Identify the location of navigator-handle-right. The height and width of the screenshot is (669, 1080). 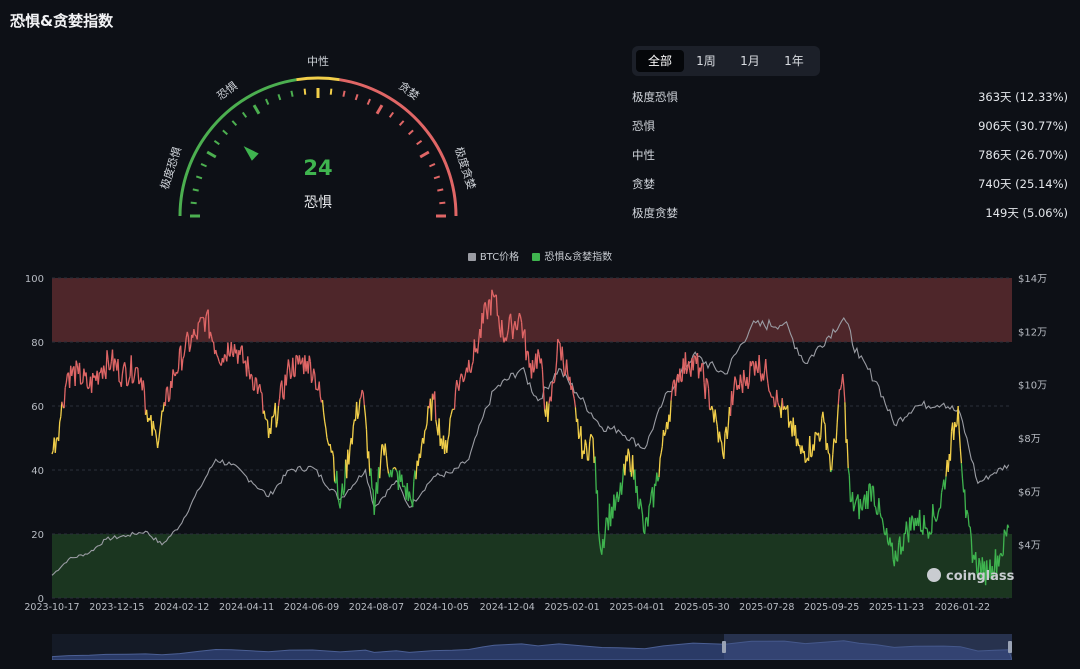
(1010, 647).